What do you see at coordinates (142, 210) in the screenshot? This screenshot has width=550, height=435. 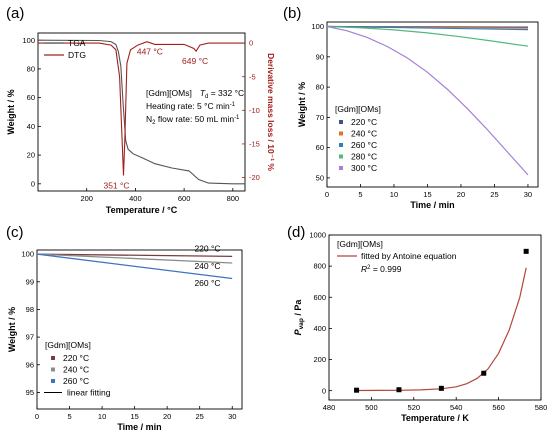 I see `panel-a-x-axis-label: Temperature / °C` at bounding box center [142, 210].